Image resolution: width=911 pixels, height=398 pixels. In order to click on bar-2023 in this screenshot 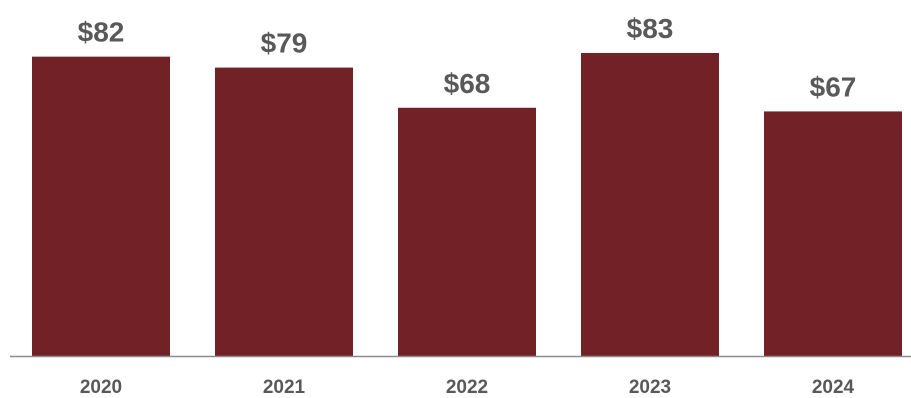, I will do `click(650, 204)`.